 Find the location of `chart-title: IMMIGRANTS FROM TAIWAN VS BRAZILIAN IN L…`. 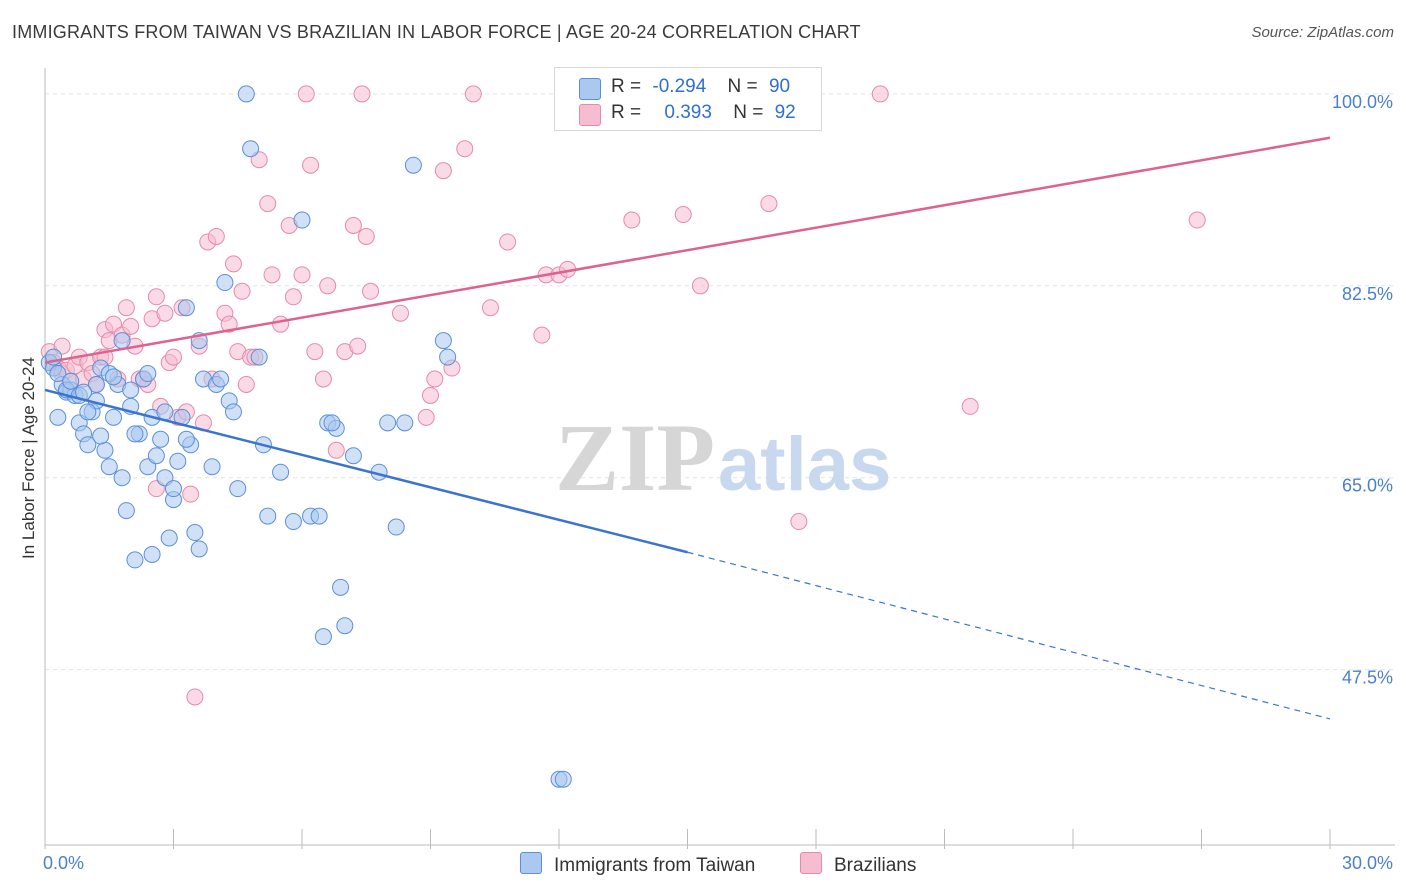

chart-title: IMMIGRANTS FROM TAIWAN VS BRAZILIAN IN L… is located at coordinates (436, 32).